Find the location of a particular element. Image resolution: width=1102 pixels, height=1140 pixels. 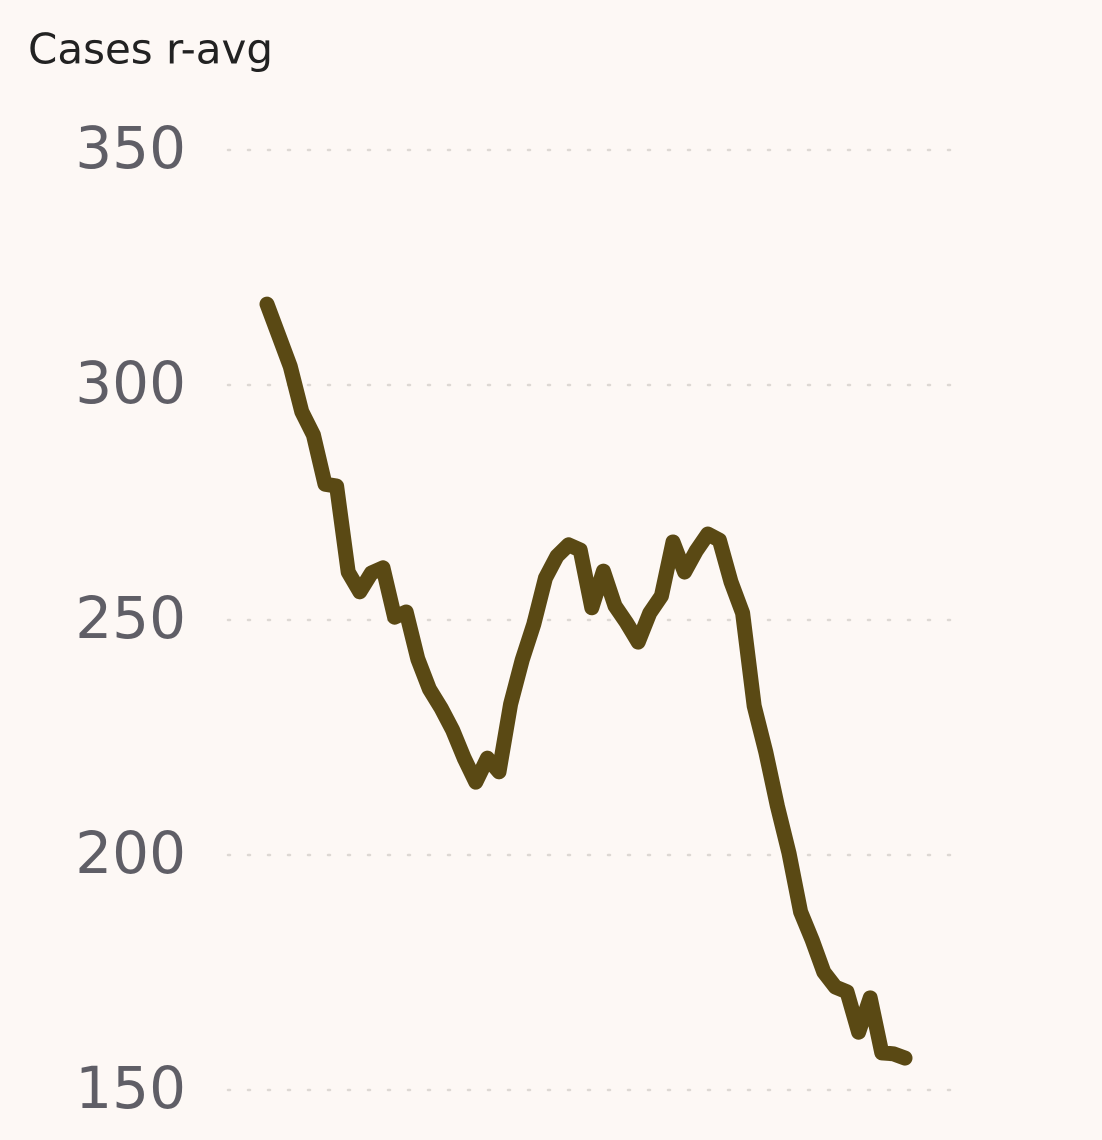

y-tick-label: 200 is located at coordinates (130, 853).